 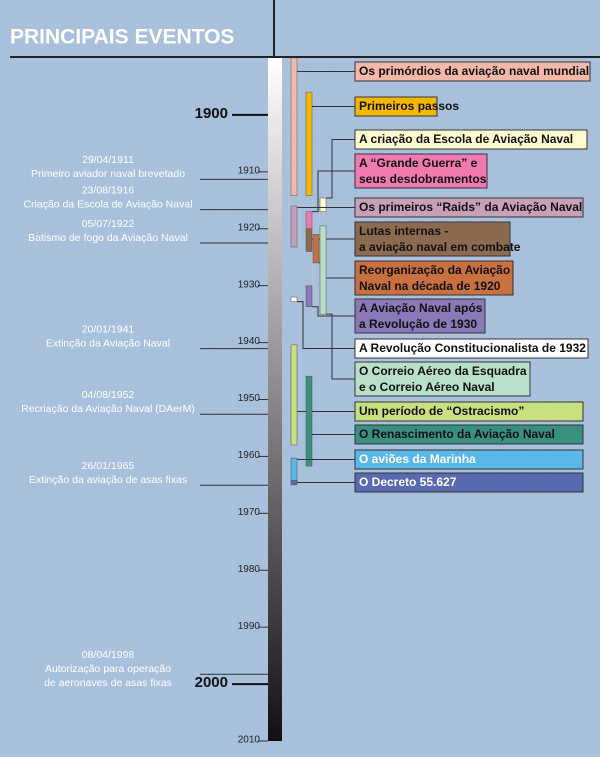 I want to click on event-label: e o Correio Aéreo Naval, so click(x=427, y=387).